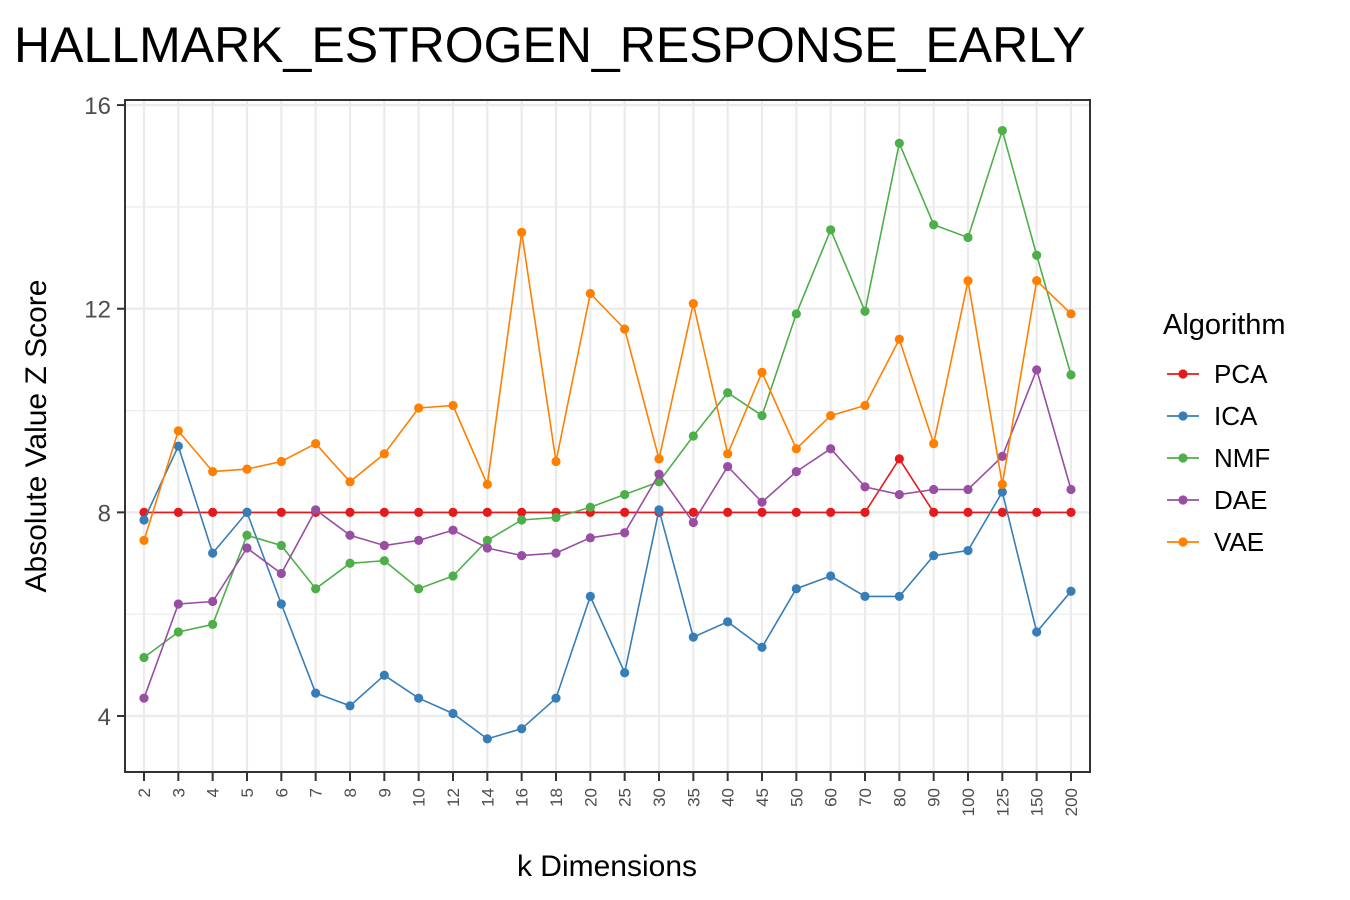 The width and height of the screenshot is (1350, 900). I want to click on x-tick-label: 50, so click(796, 797).